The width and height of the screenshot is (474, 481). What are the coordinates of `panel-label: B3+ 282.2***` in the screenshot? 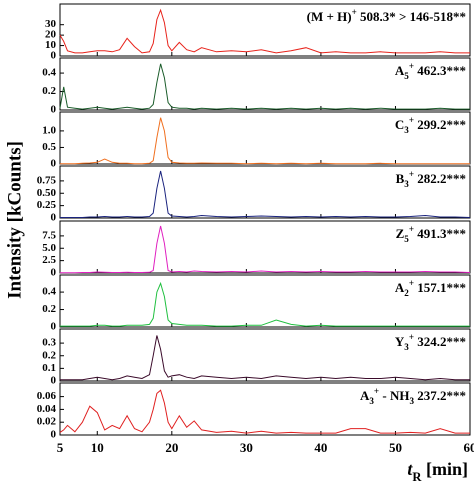 It's located at (431, 179).